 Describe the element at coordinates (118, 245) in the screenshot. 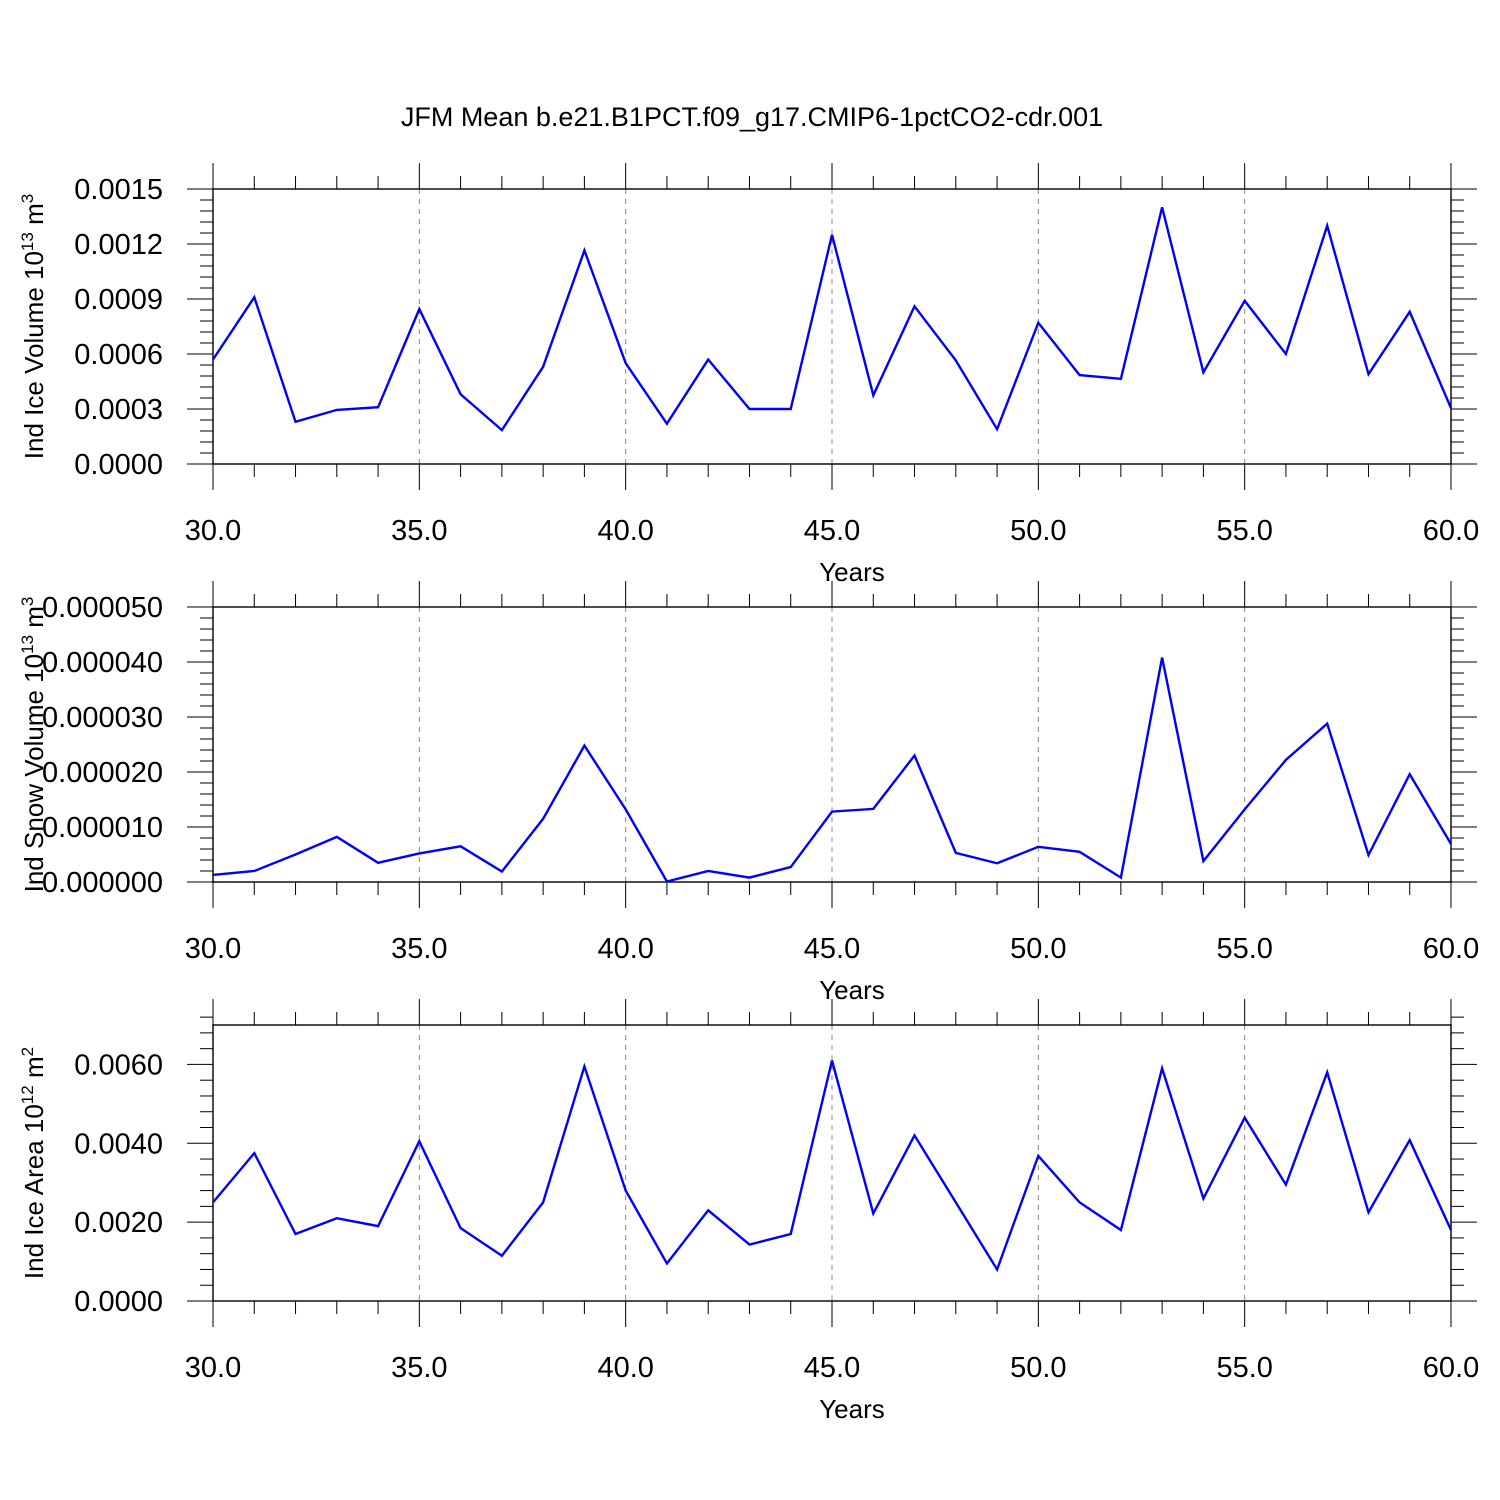

I see `y-tick-label: 0.0012` at that location.